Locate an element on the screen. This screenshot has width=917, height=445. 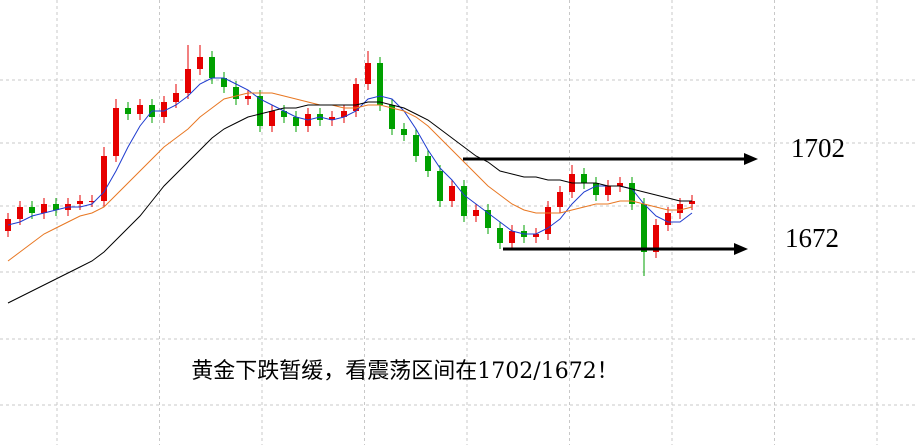
caption: 黄金下跌暂缓，看震荡区间在1702/1672！ is located at coordinates (404, 371).